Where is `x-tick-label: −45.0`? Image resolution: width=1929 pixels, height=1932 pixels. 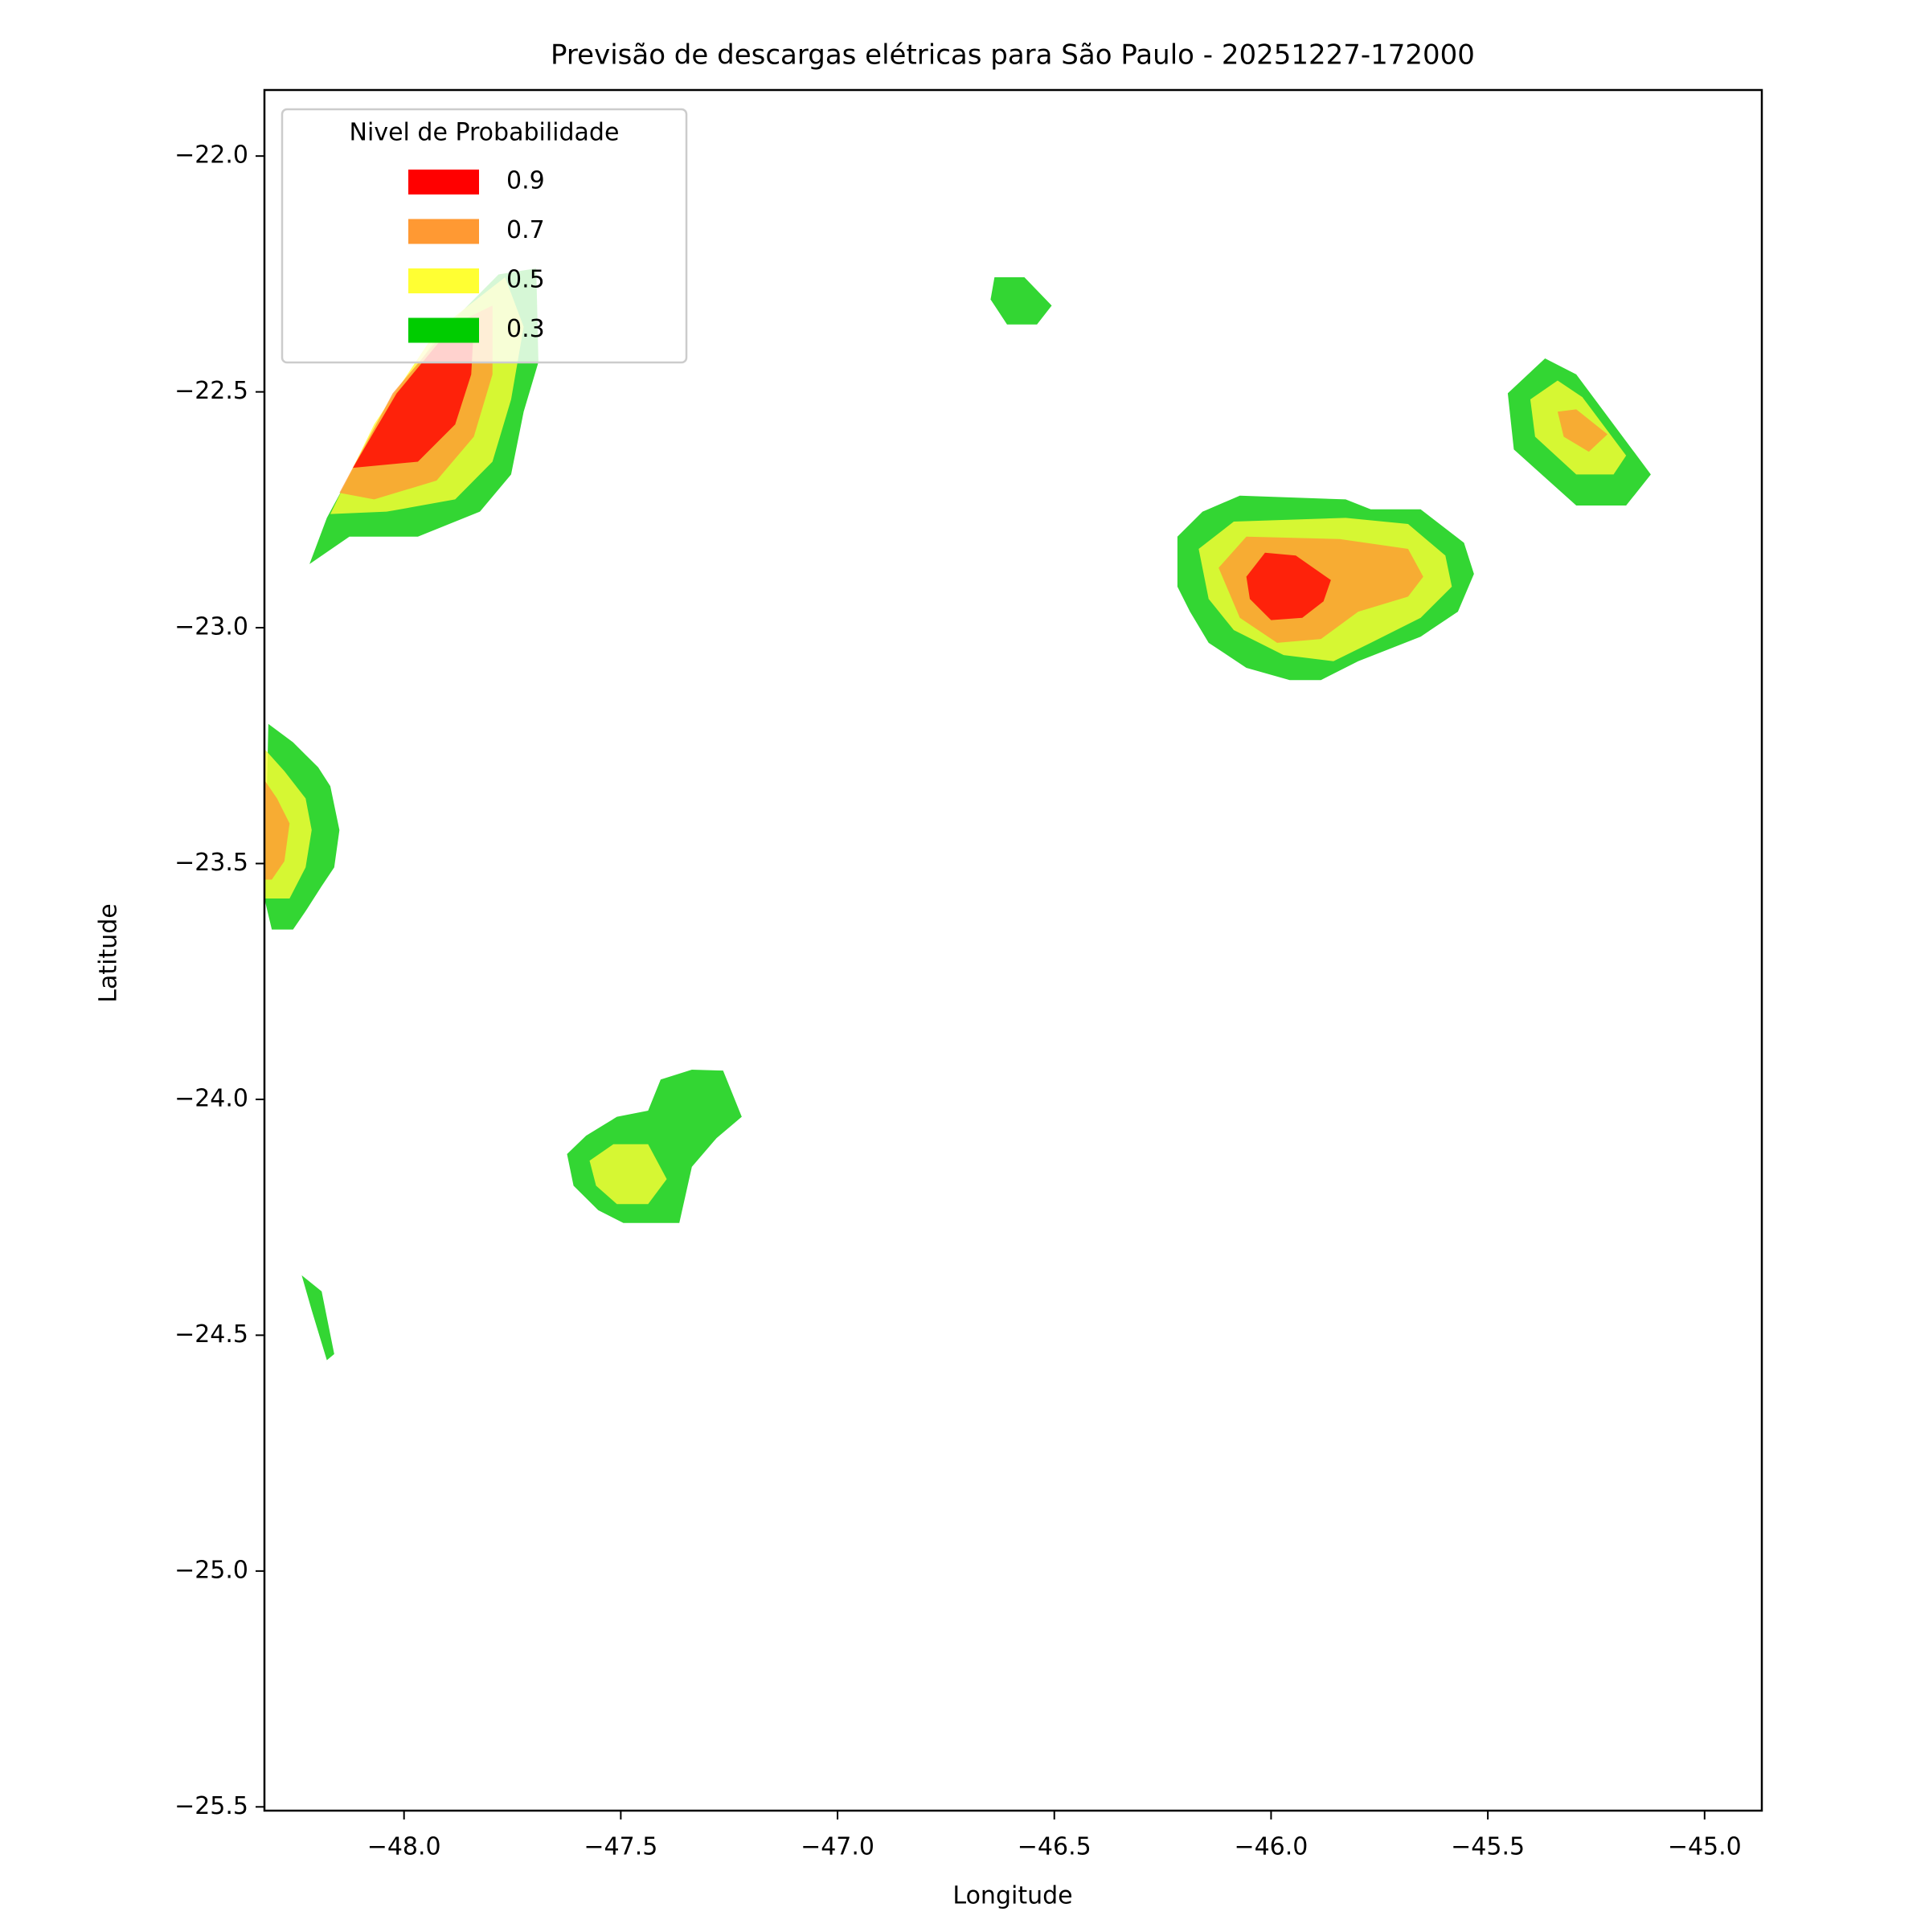 x-tick-label: −45.0 is located at coordinates (1705, 1847).